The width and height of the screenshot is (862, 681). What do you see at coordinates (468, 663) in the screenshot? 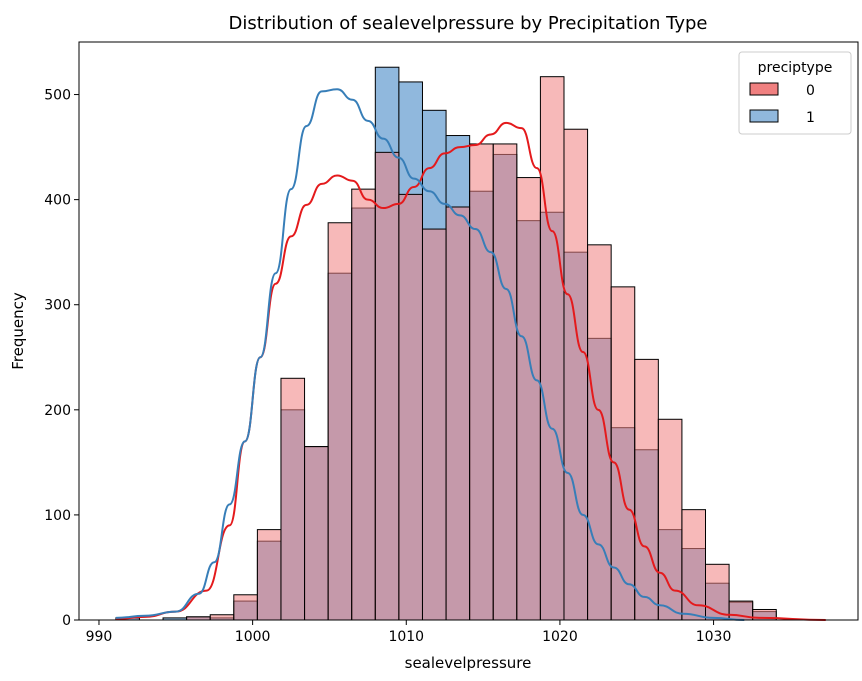
I see `x-axis-label: sealevelpressure` at bounding box center [468, 663].